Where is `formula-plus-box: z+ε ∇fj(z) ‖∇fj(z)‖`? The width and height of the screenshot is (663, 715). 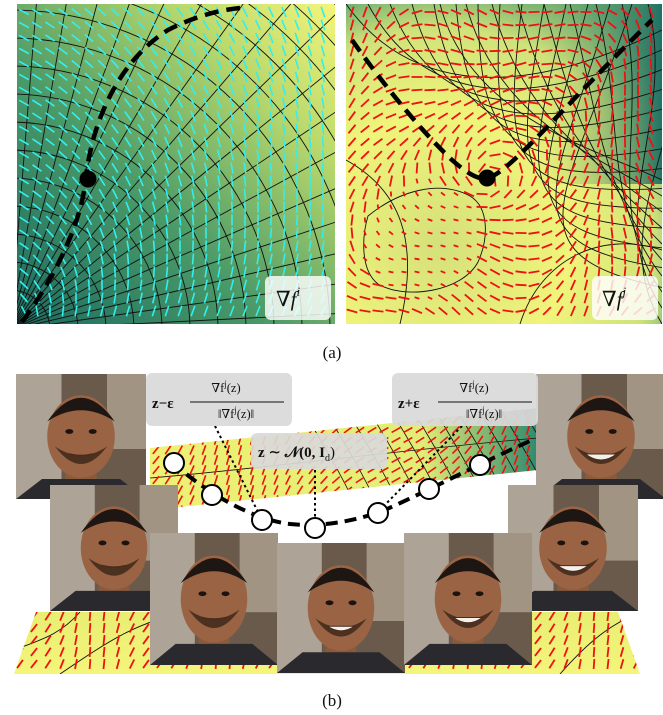
formula-plus-box: z+ε ∇fj(z) ‖∇fj(z)‖ is located at coordinates (465, 399).